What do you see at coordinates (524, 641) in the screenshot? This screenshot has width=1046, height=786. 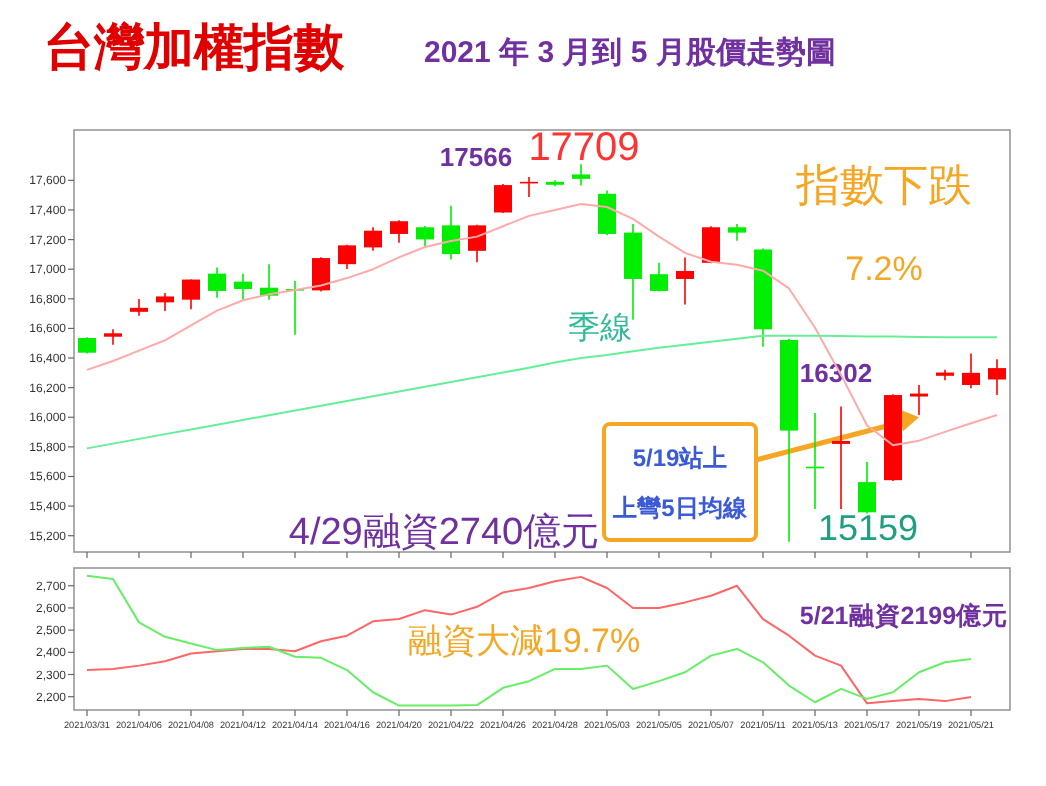 I see `annotation: 融資大減19.7%` at bounding box center [524, 641].